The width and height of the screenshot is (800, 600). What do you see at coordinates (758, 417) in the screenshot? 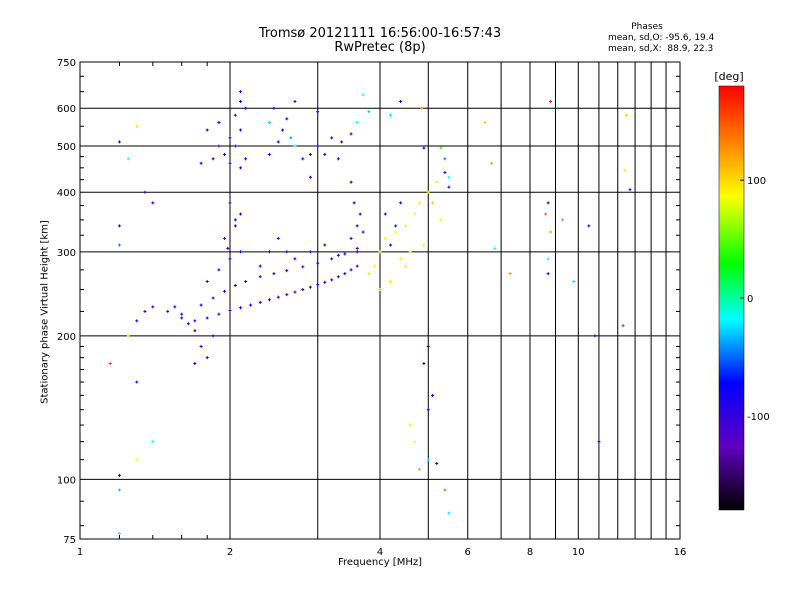
I see `colorbar-tick-label: -100` at bounding box center [758, 417].